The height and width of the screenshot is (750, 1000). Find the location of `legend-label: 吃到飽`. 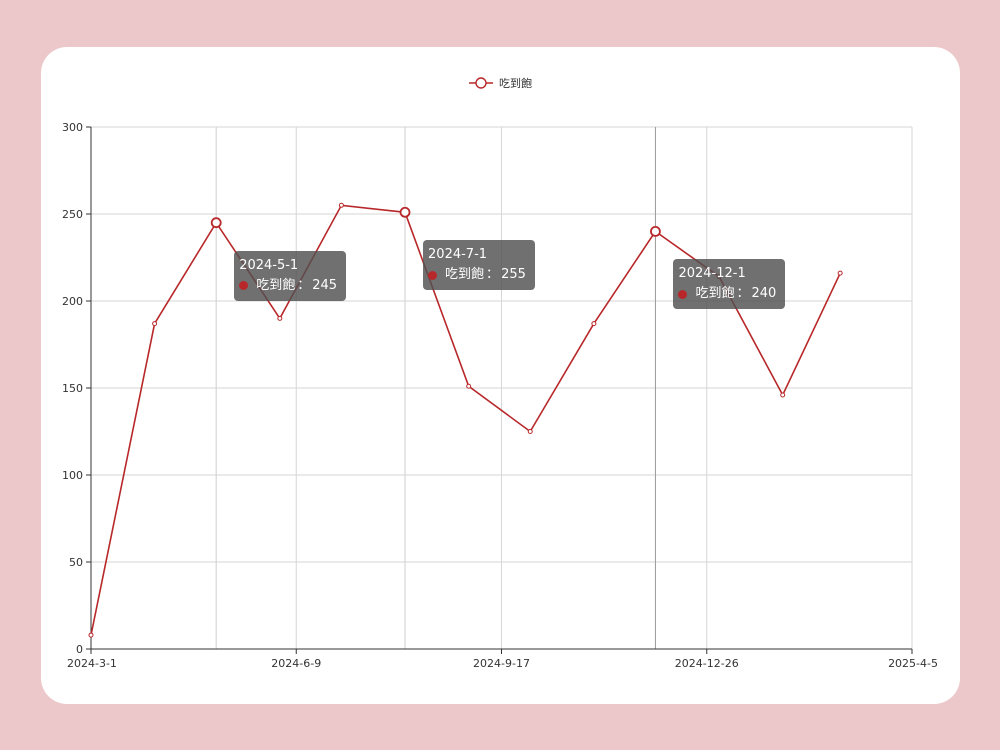

legend-label: 吃到飽 is located at coordinates (515, 83).